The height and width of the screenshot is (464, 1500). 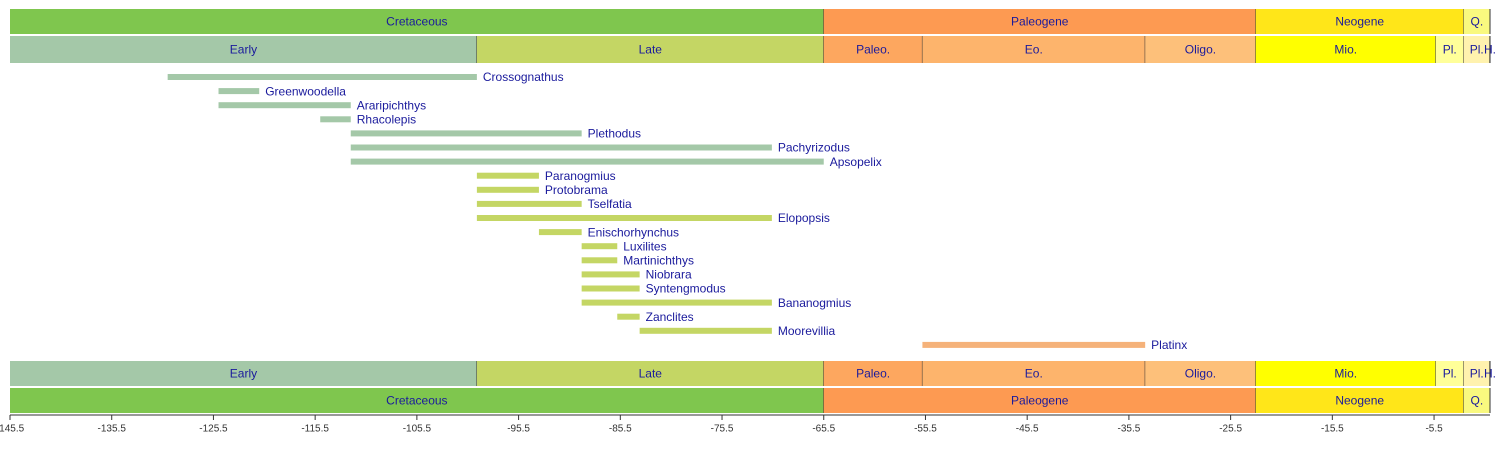 What do you see at coordinates (722, 429) in the screenshot?
I see `x-tick-label: -75.5` at bounding box center [722, 429].